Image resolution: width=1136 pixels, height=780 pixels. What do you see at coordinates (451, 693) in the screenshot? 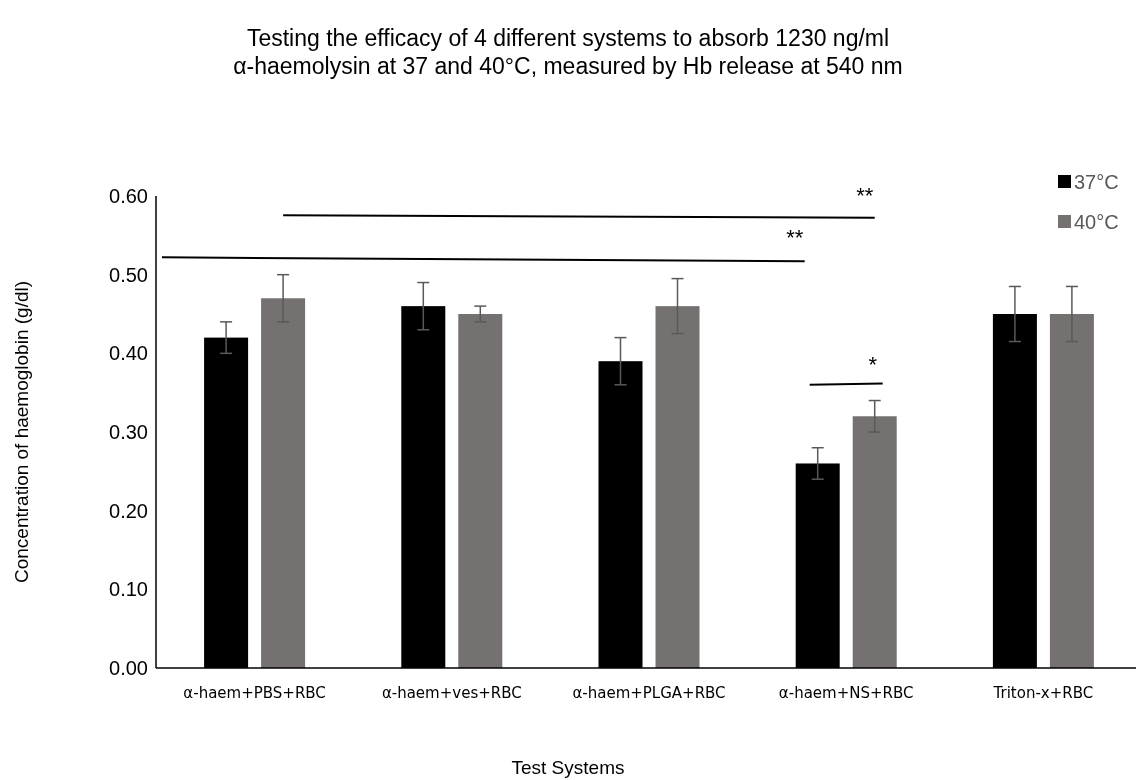
I see `x-tick-label: α-haem+ves+RBC` at bounding box center [451, 693].